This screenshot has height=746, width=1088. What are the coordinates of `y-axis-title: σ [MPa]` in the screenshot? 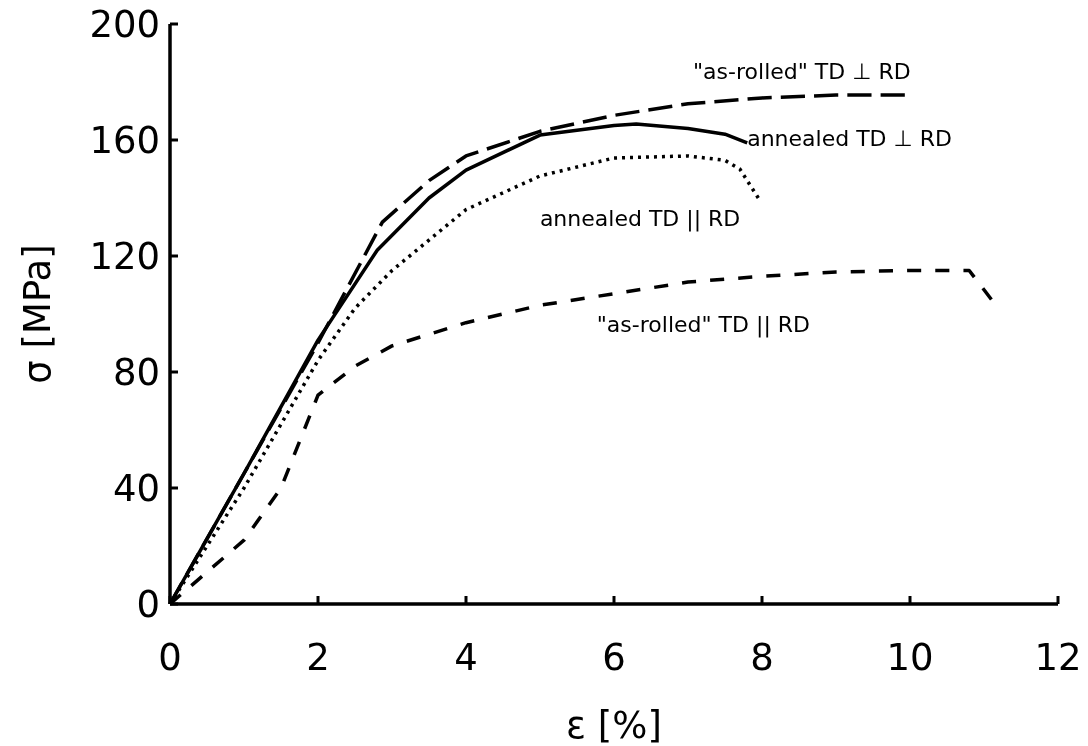 It's located at (37, 314).